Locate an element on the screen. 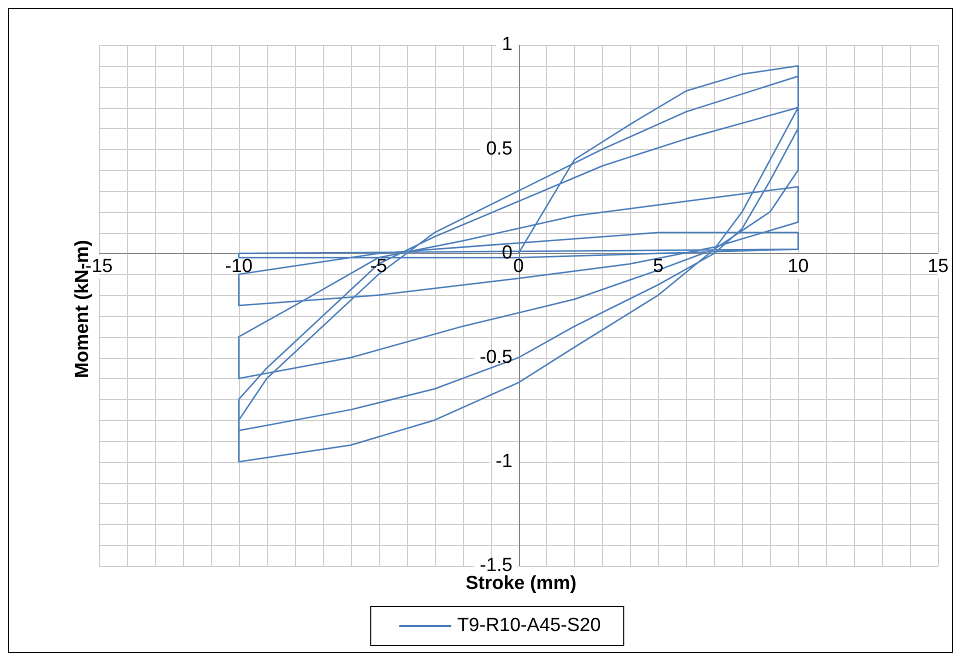  x-tick-label: 15 is located at coordinates (938, 267).